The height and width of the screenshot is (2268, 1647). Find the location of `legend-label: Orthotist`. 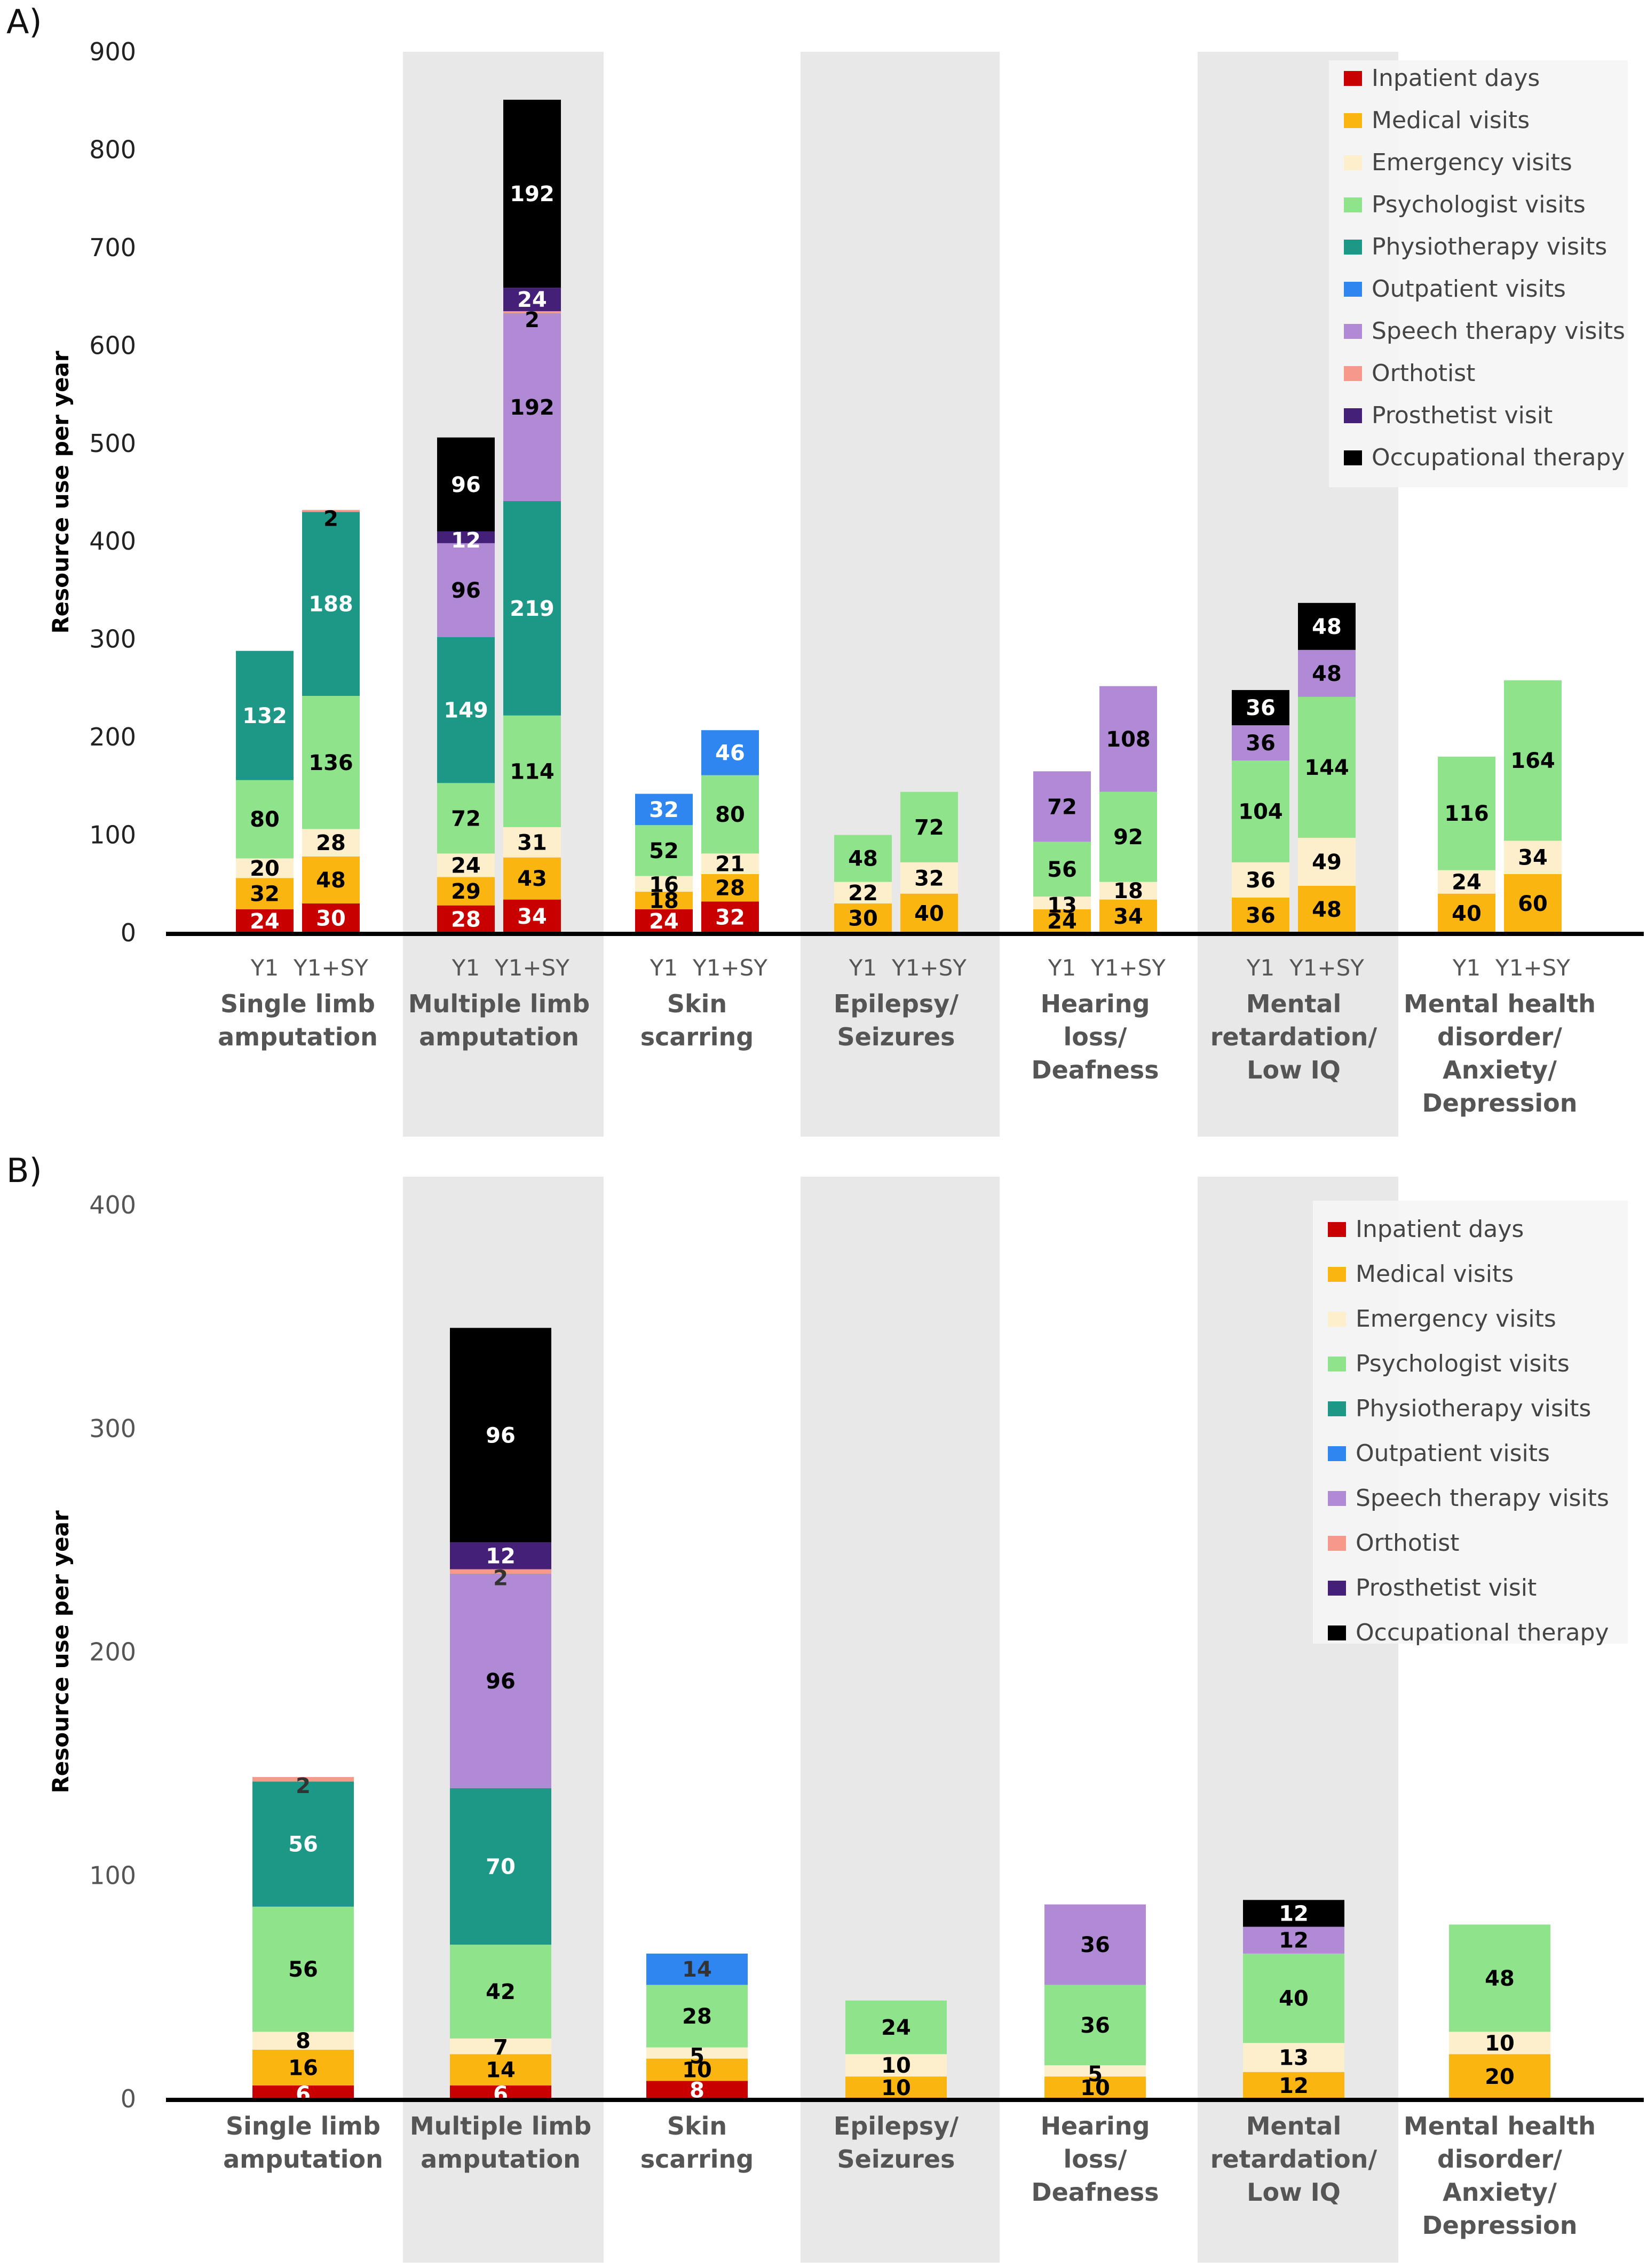

legend-label: Orthotist is located at coordinates (1407, 1543).